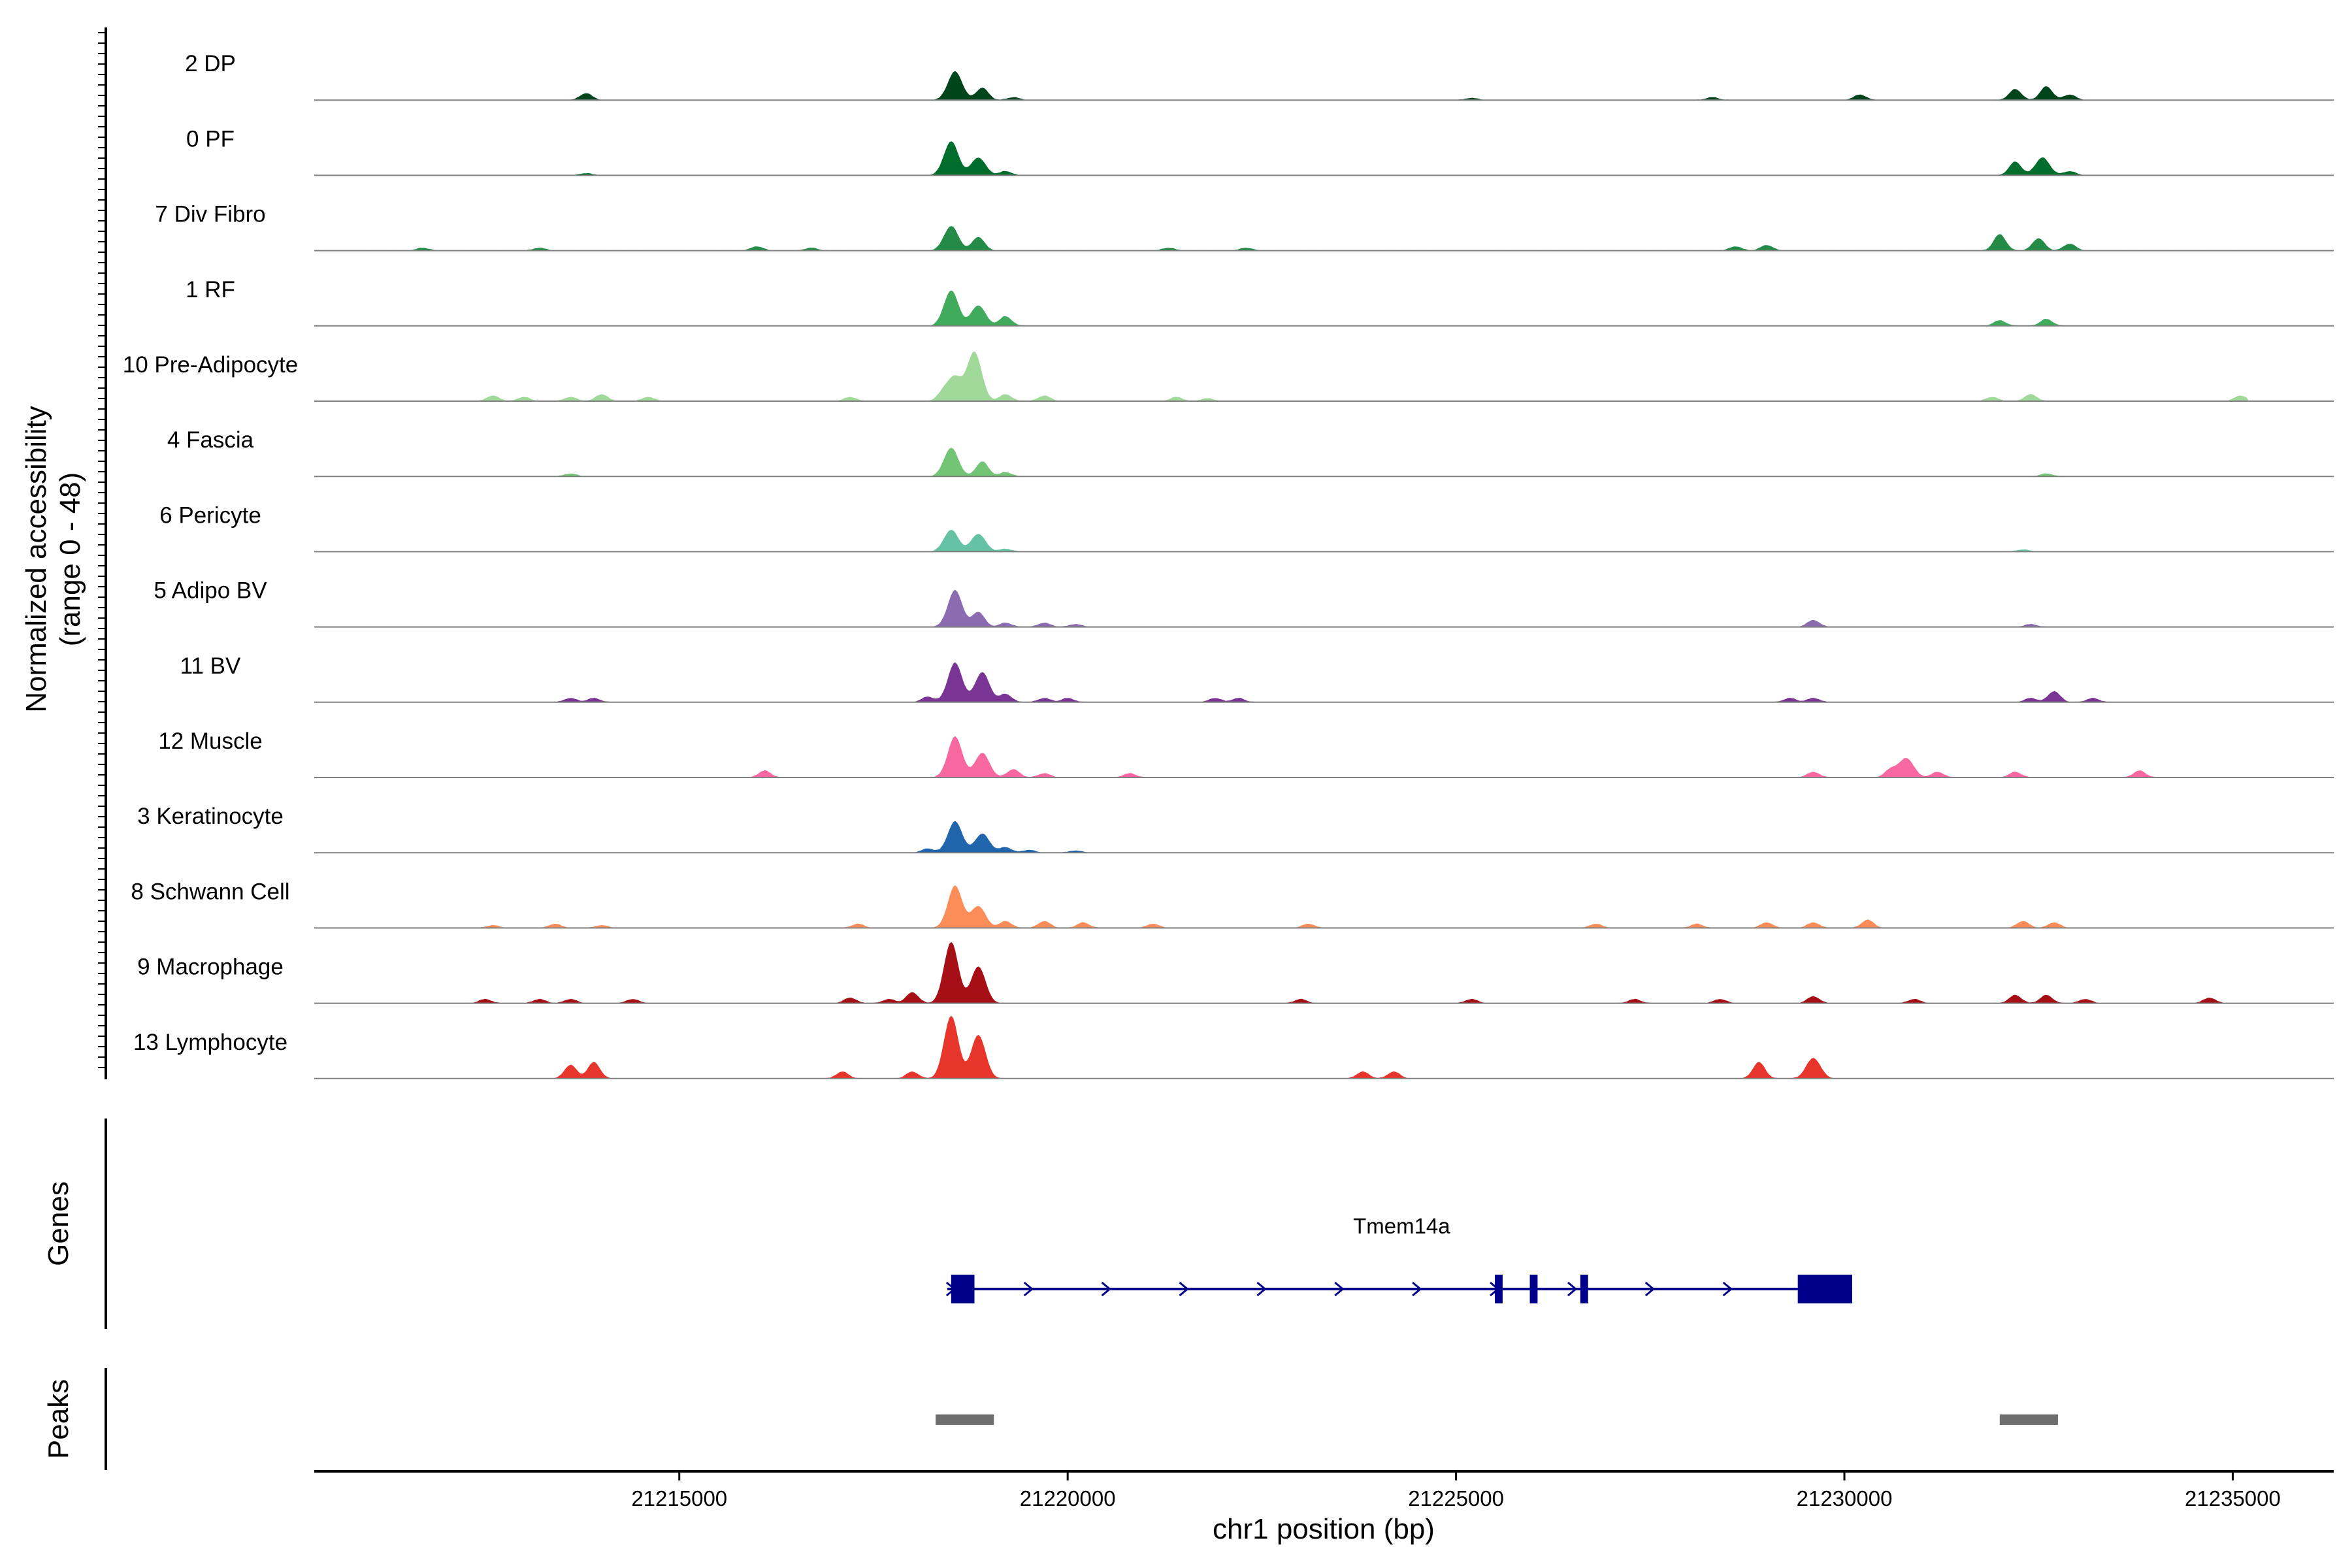 The width and height of the screenshot is (2352, 1568). I want to click on gene-track: Tmem14a, so click(1398, 1258).